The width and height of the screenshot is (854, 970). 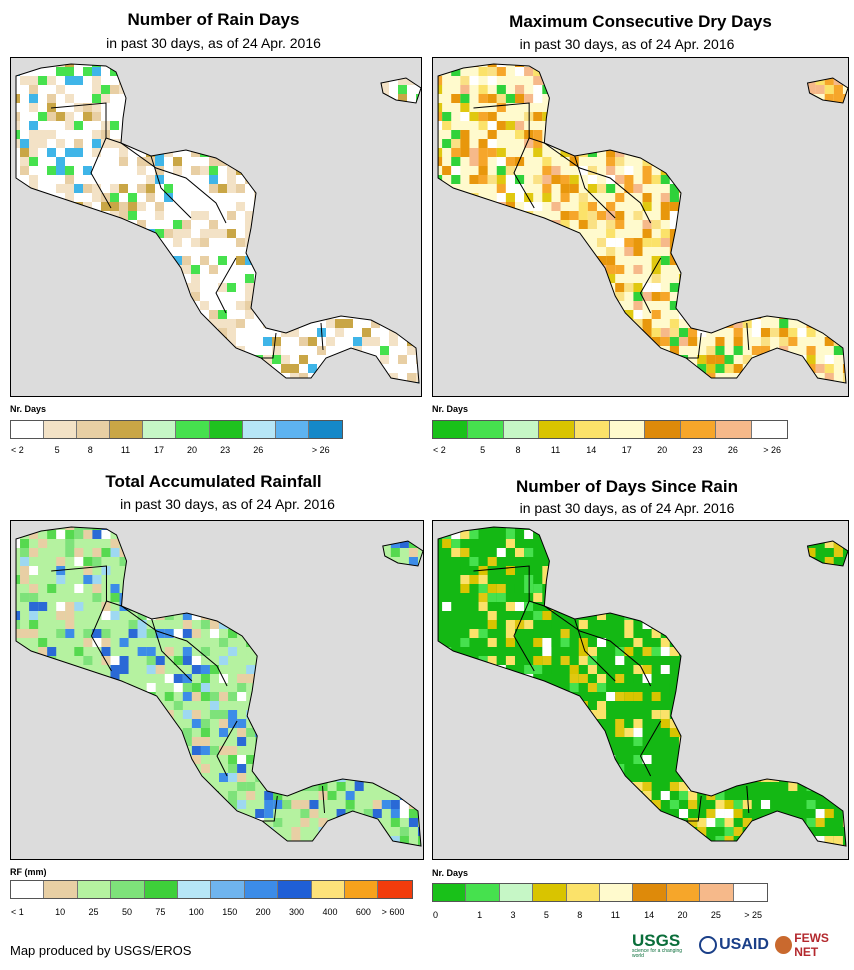 I want to click on legend-tick-label: 50, so click(x=126, y=912).